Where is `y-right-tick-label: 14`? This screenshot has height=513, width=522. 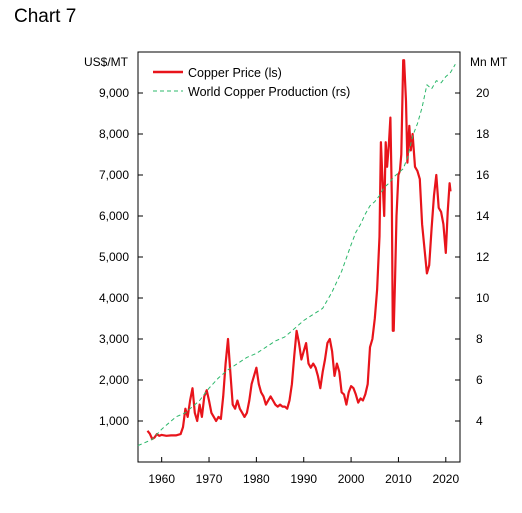 y-right-tick-label: 14 is located at coordinates (483, 216).